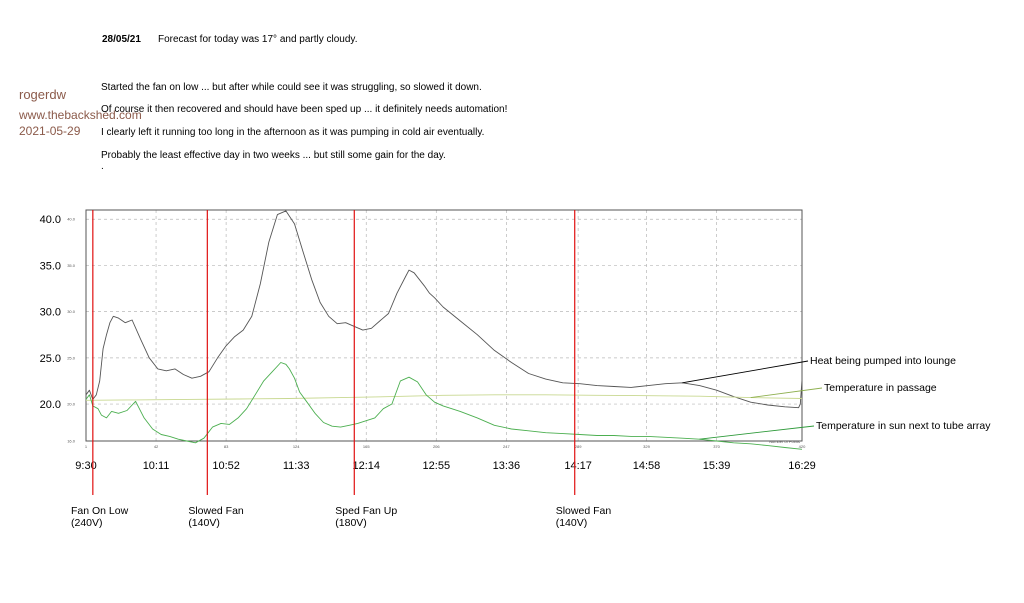  I want to click on annotation-label: Temperature in passage, so click(880, 388).